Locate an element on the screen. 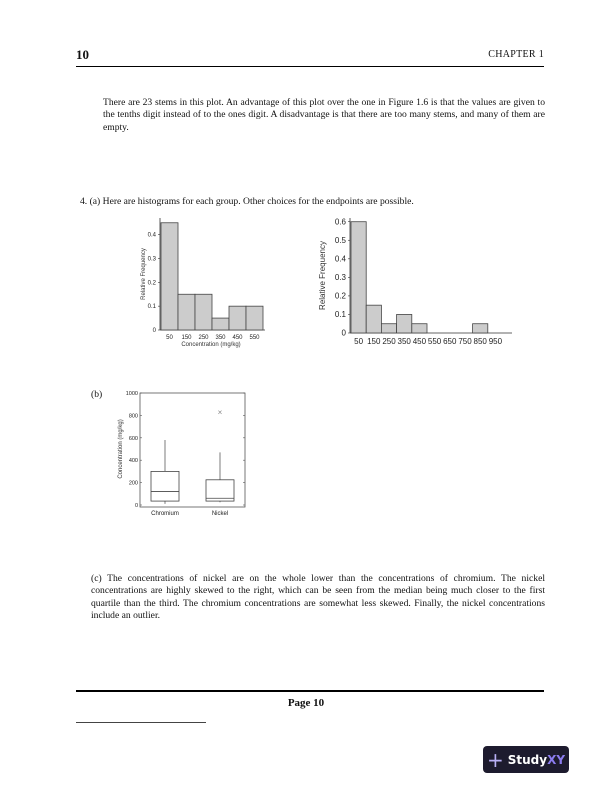 Image resolution: width=612 pixels, height=792 pixels. x-tick-label: 950 is located at coordinates (496, 341).